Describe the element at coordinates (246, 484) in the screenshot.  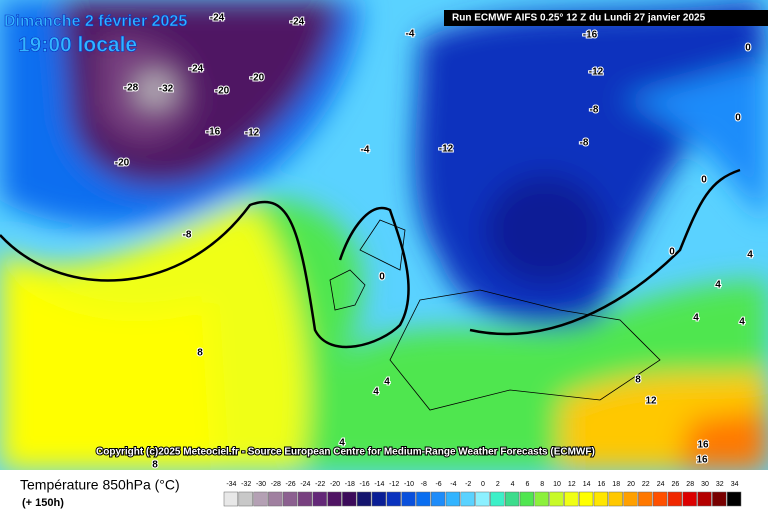
I see `legend-tick-label: -32` at that location.